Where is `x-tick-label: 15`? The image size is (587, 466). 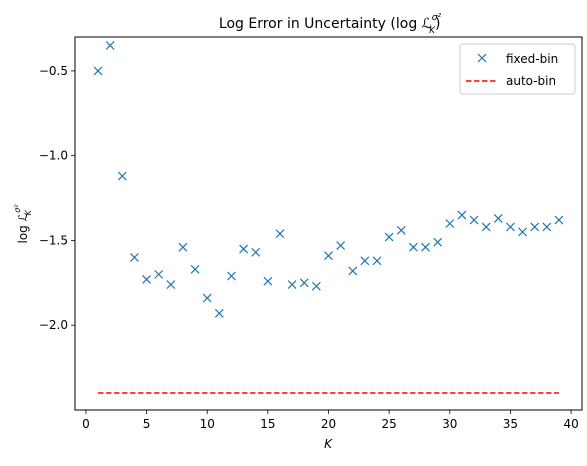 x-tick-label: 15 is located at coordinates (267, 424).